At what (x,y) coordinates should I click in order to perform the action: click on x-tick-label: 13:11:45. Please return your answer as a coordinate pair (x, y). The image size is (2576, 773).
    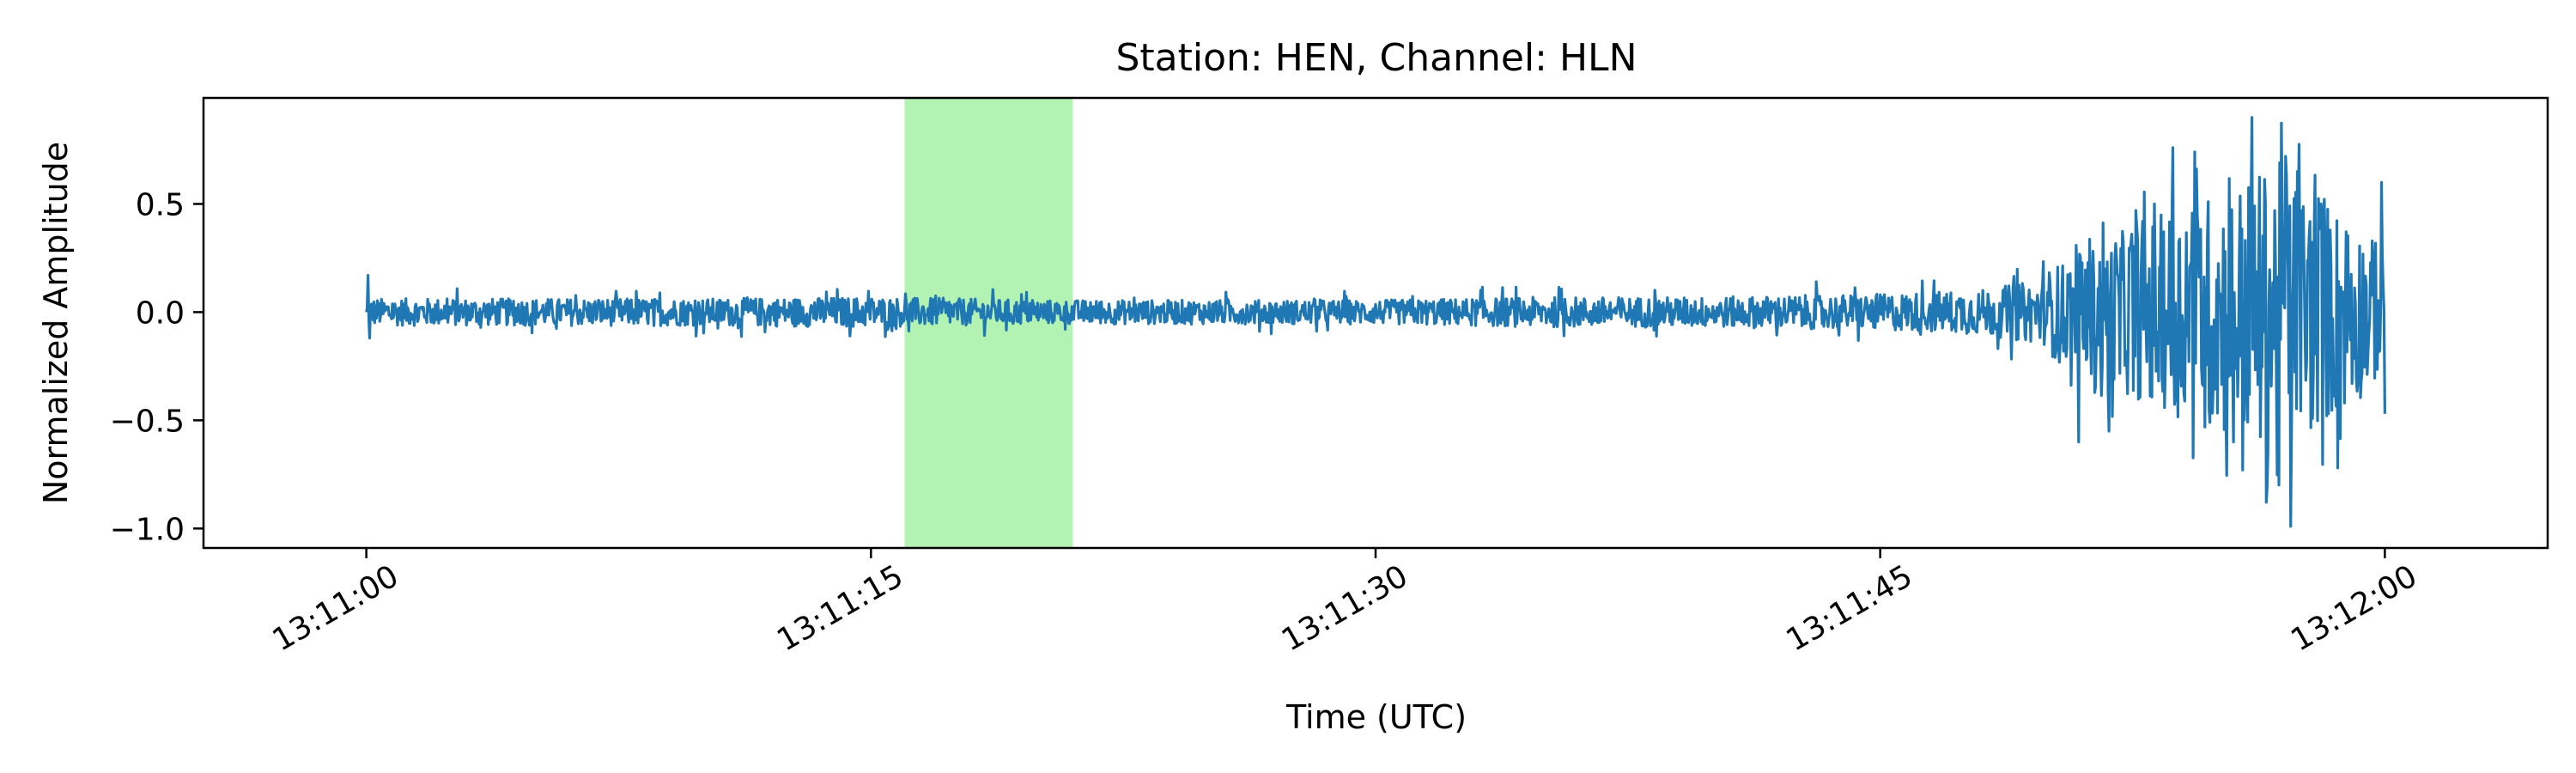
    Looking at the image, I should click on (1850, 608).